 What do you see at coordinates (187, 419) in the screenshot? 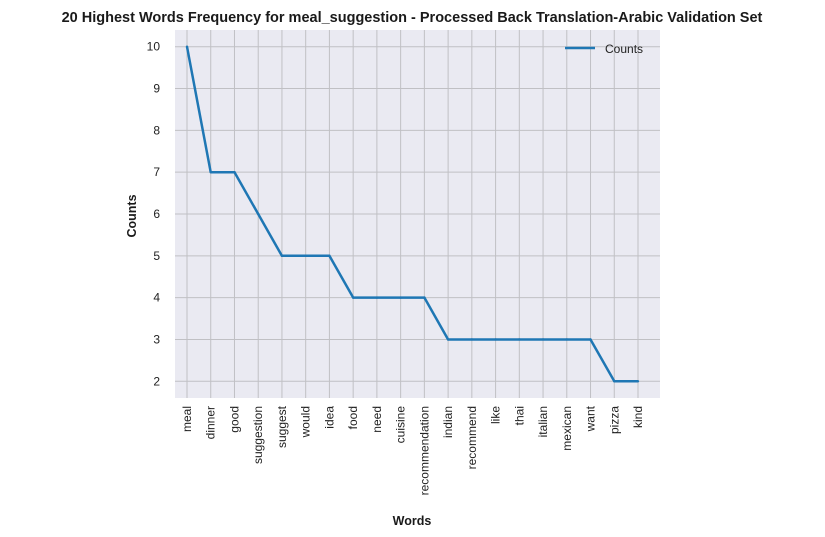
I see `x-tick-label: meal` at bounding box center [187, 419].